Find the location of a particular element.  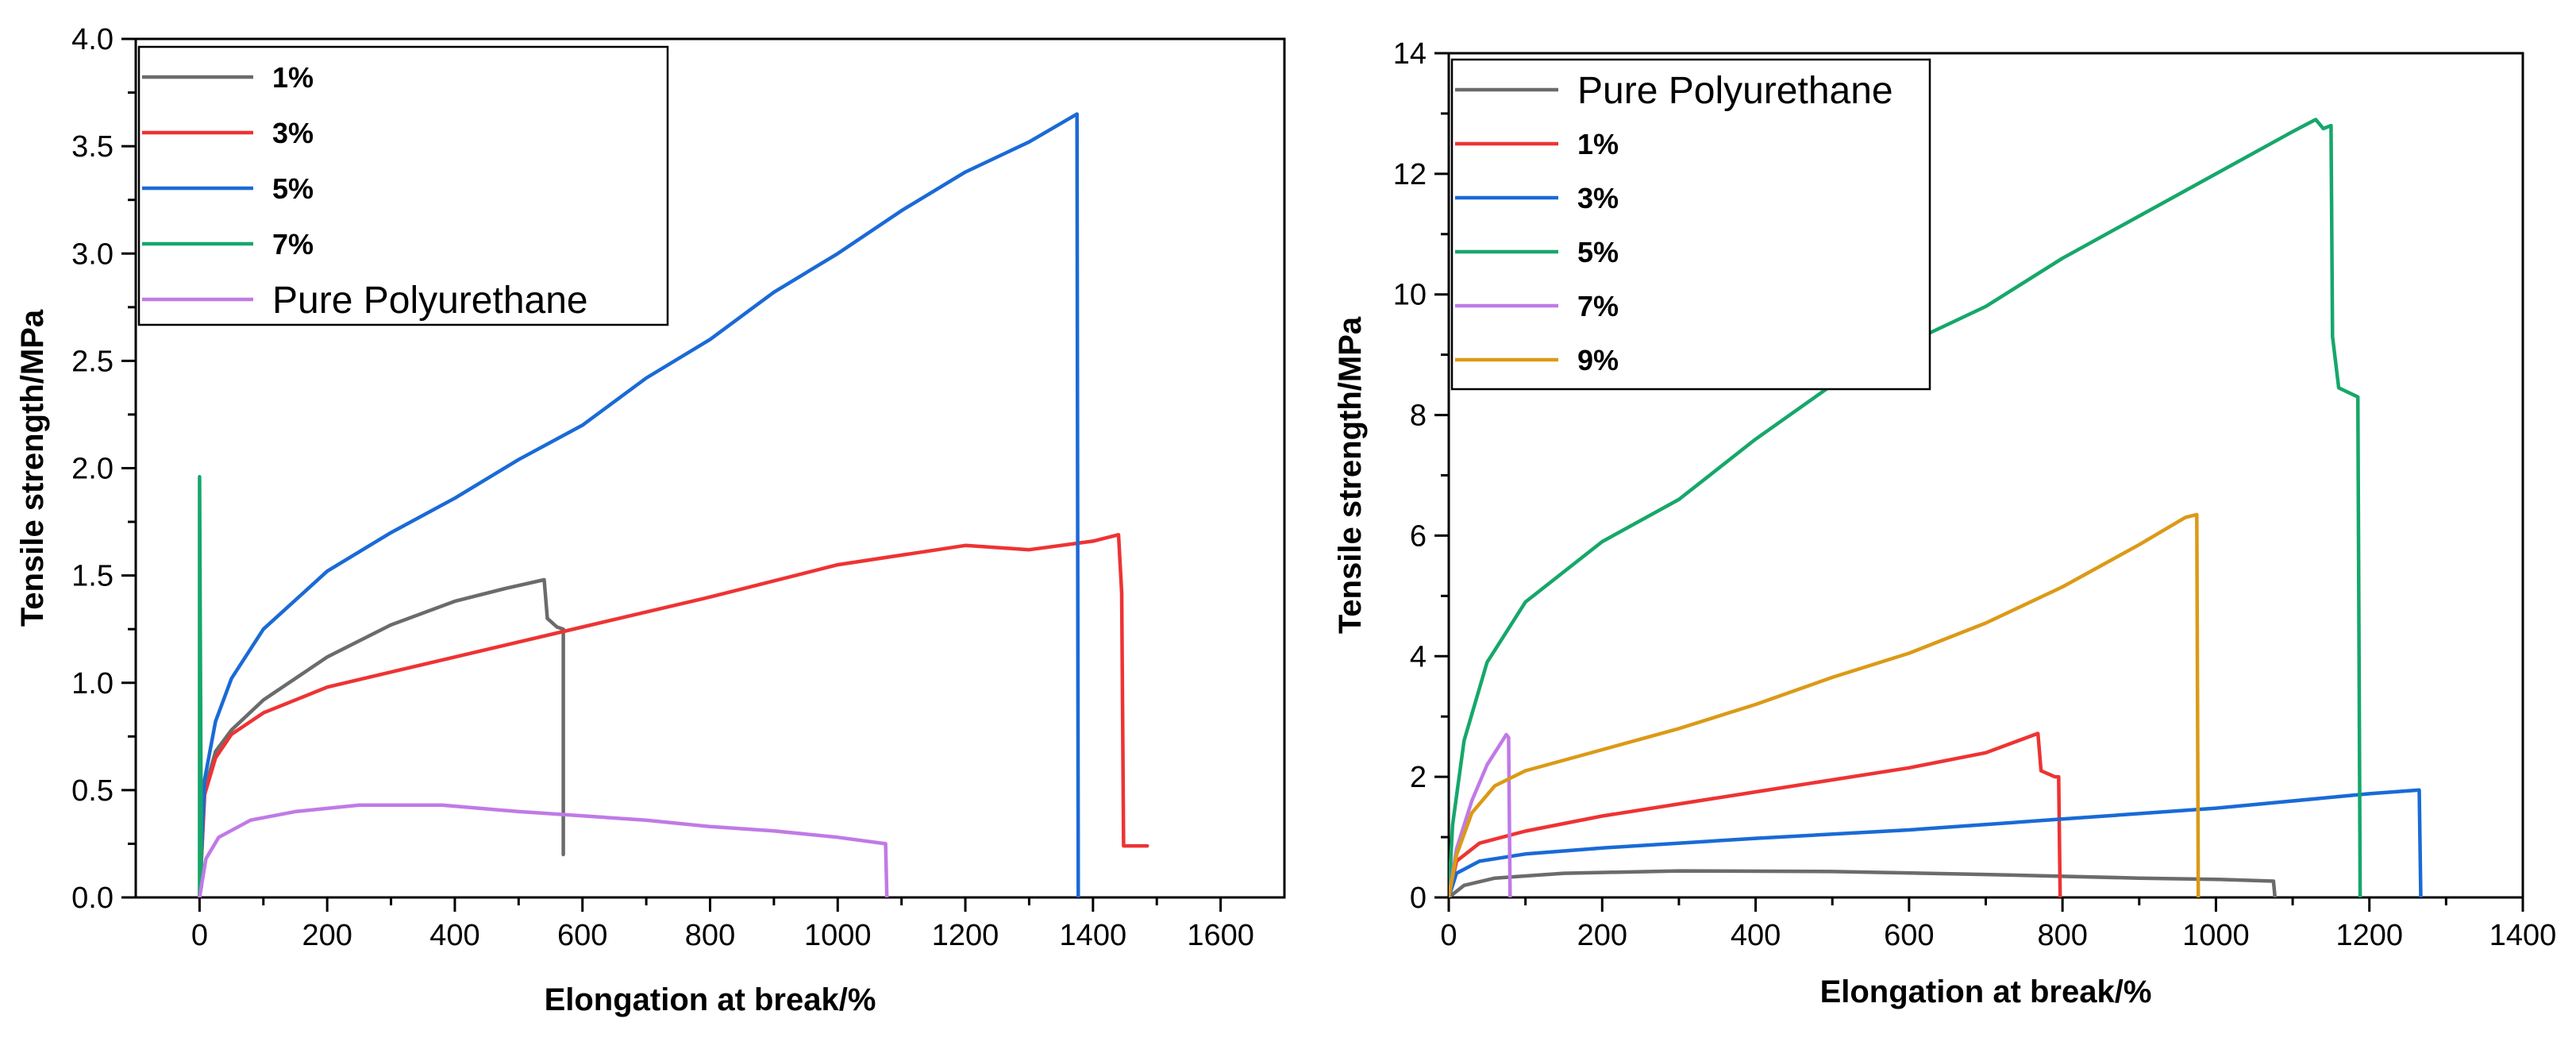

y-tick-label: 4.0 is located at coordinates (92, 39).